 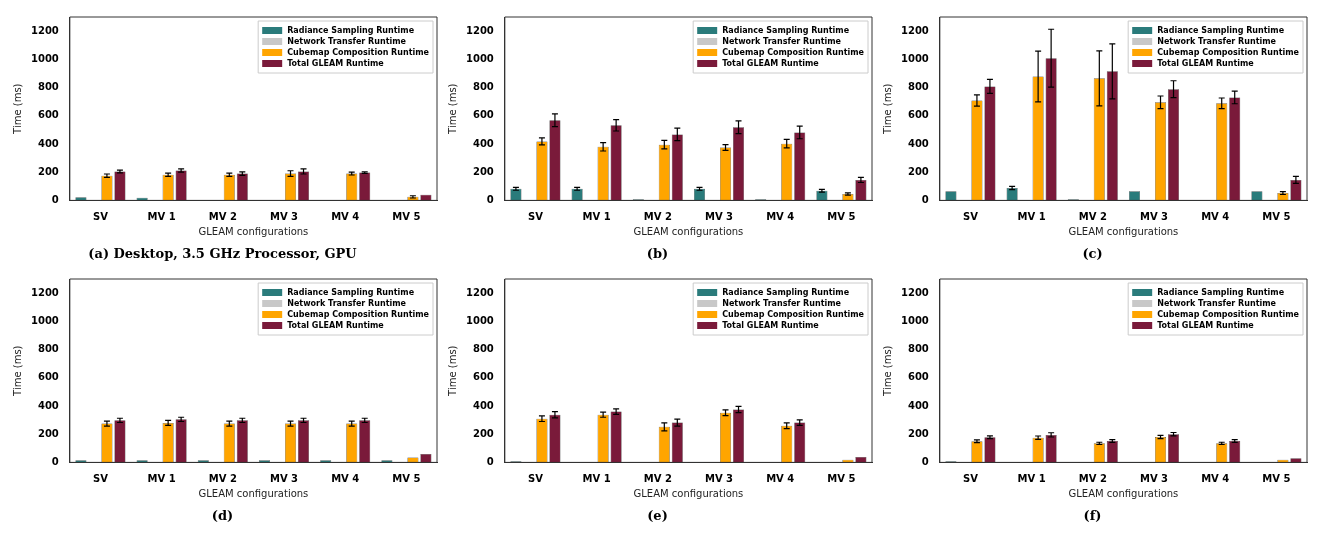 I want to click on text: (b), so click(x=657, y=253).